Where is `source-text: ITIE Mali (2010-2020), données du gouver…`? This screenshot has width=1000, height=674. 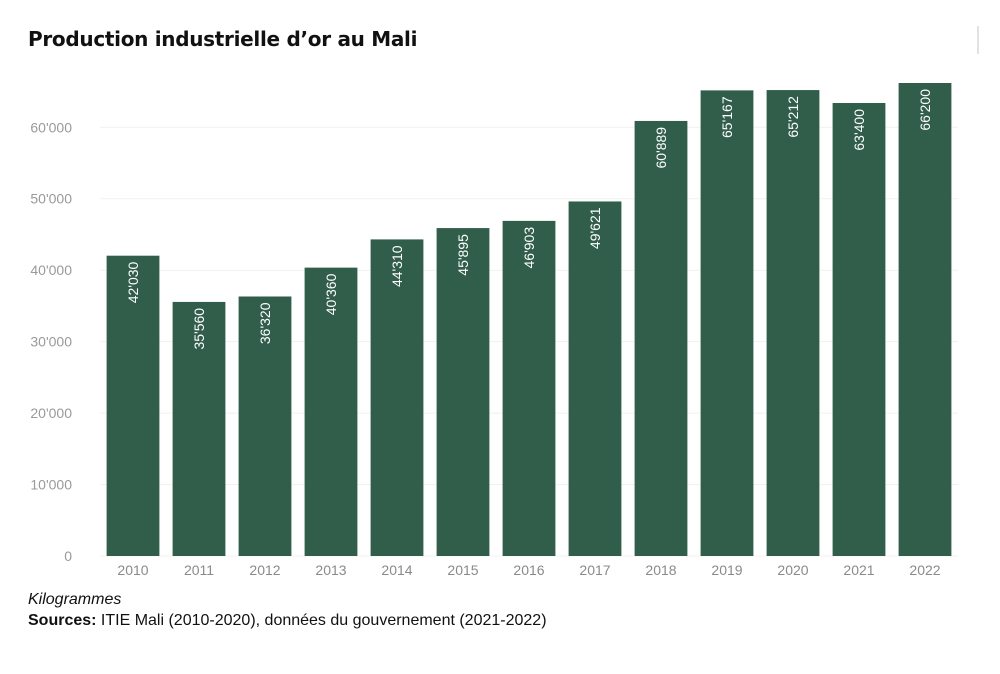
source-text: ITIE Mali (2010-2020), données du gouver… is located at coordinates (321, 620).